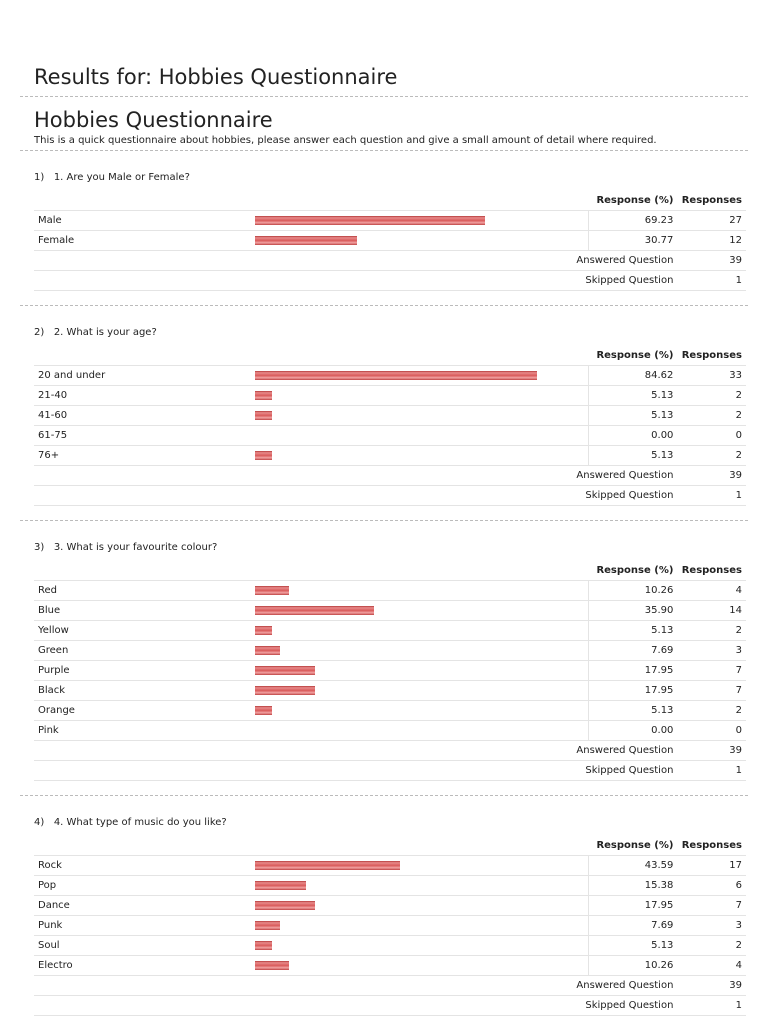 Image resolution: width=768 pixels, height=1024 pixels. Describe the element at coordinates (711, 610) in the screenshot. I see `response-count: 14` at that location.